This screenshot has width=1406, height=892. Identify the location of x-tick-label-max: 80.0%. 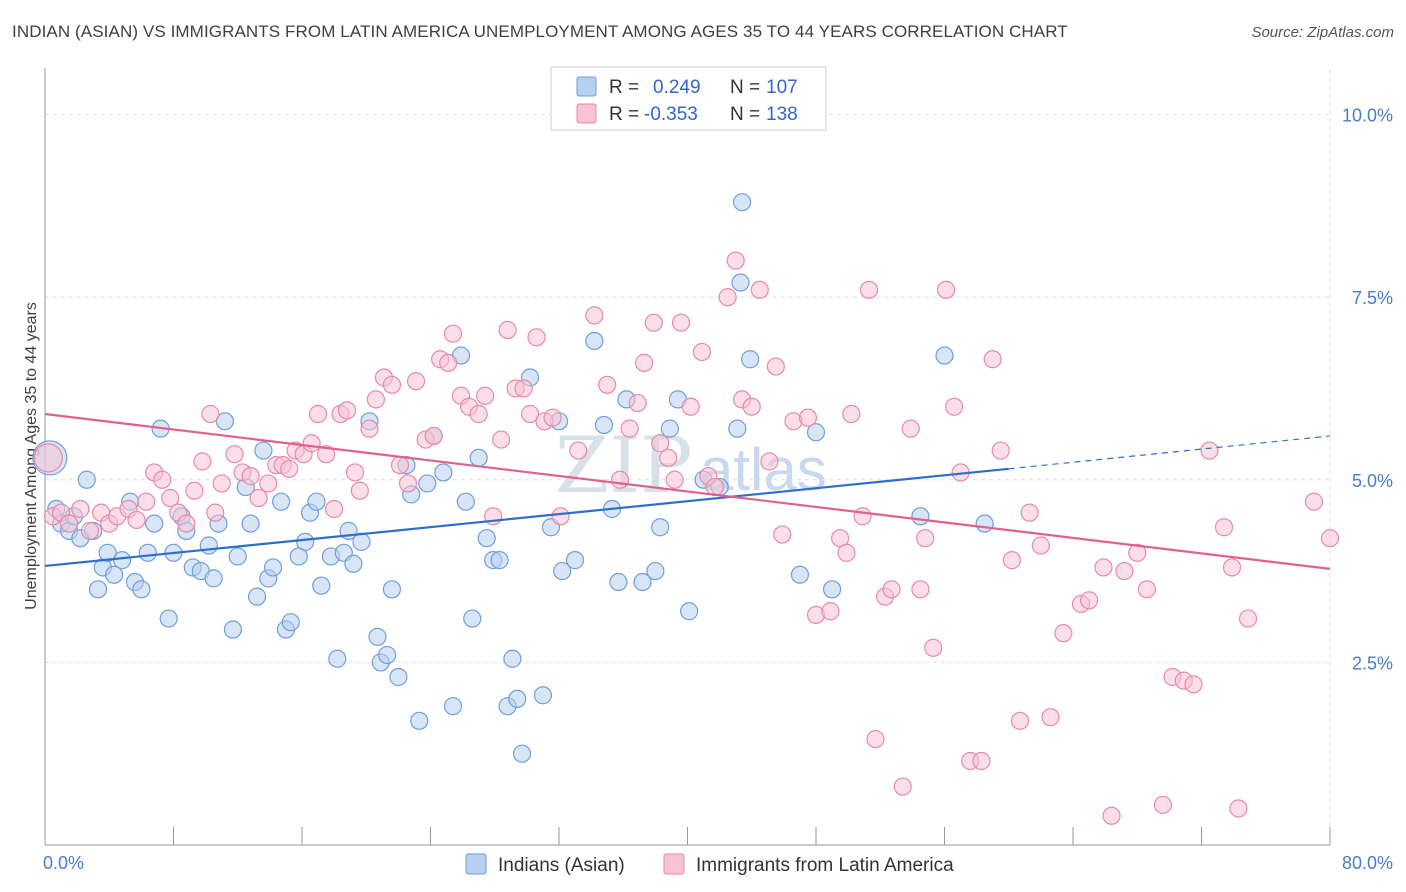
(1367, 863).